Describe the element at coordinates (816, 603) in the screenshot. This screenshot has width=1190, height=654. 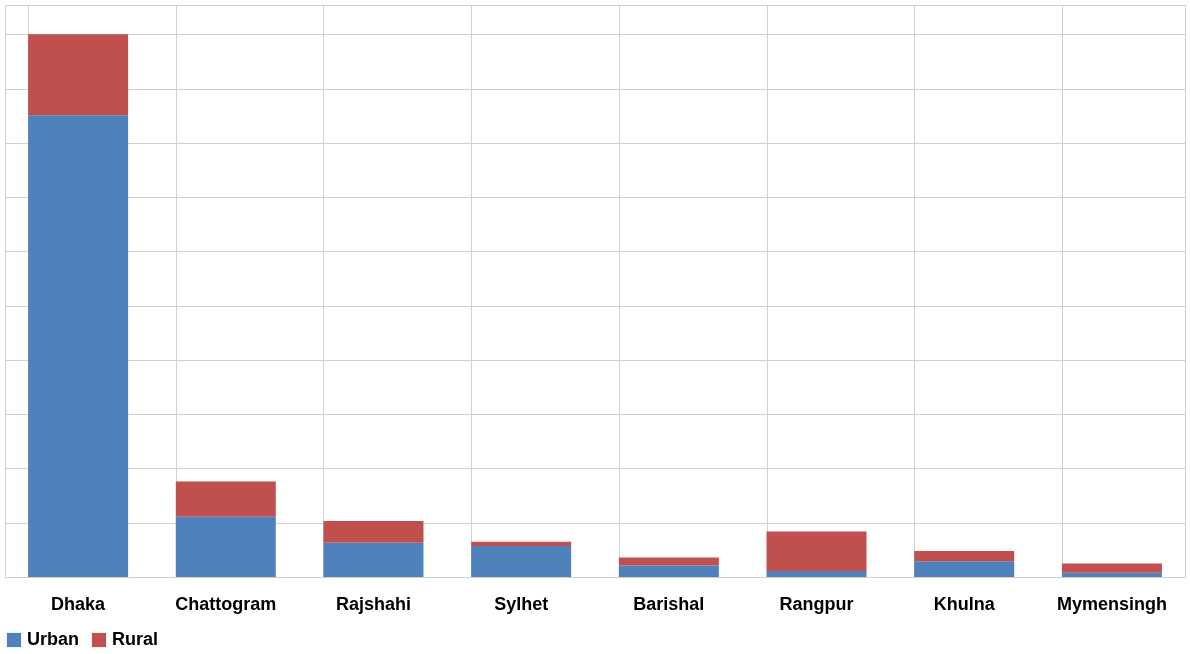
I see `x-tick-label: Rangpur` at that location.